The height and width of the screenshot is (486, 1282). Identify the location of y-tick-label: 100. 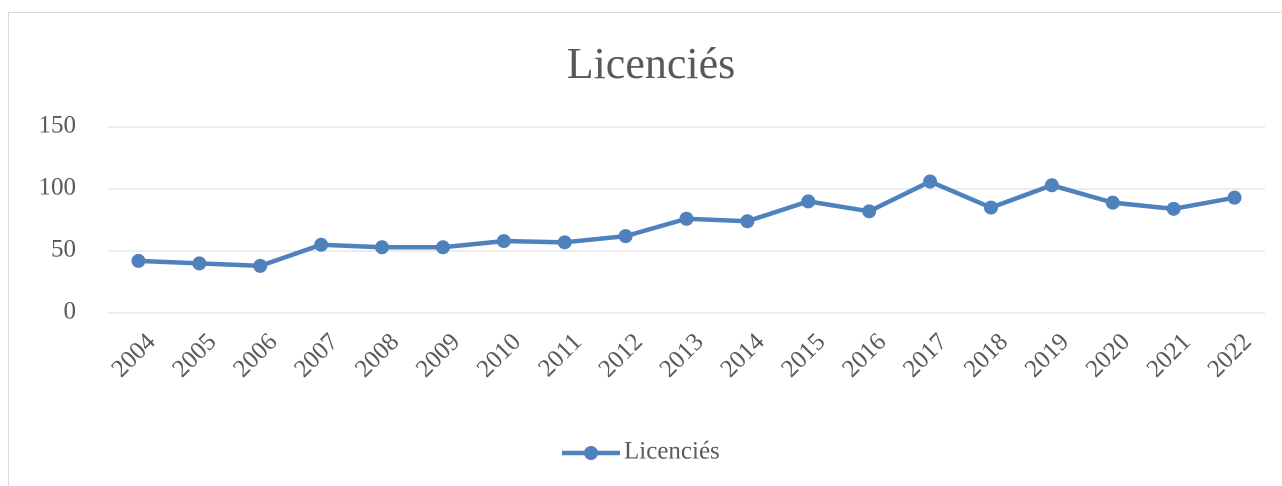
(58, 187).